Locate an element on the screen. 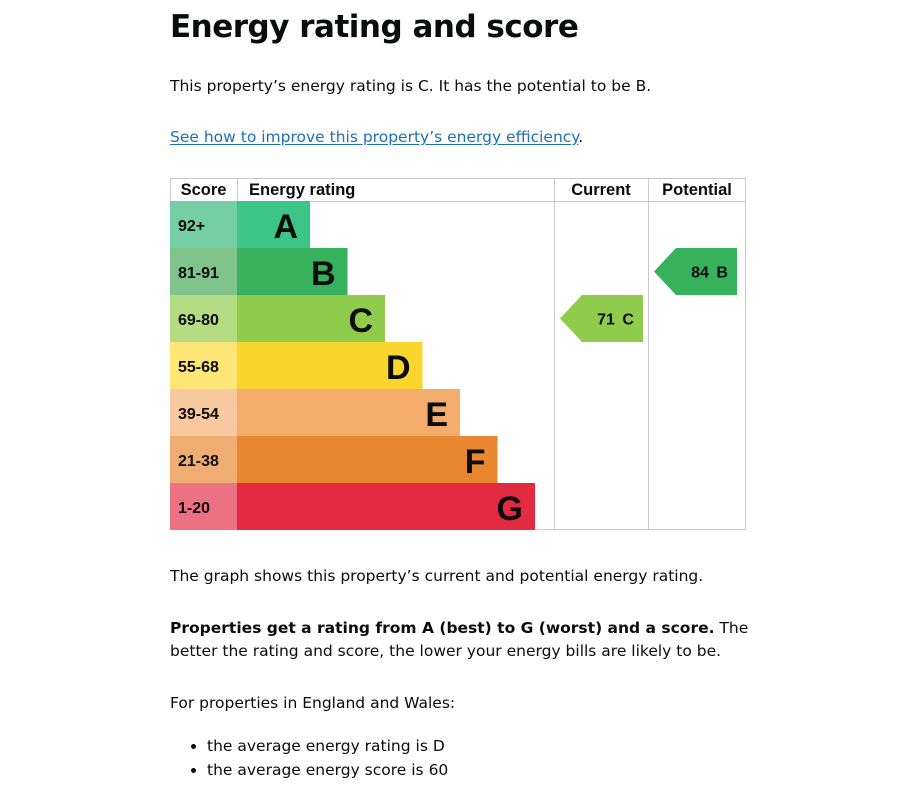  rating-bar-c is located at coordinates (311, 318).